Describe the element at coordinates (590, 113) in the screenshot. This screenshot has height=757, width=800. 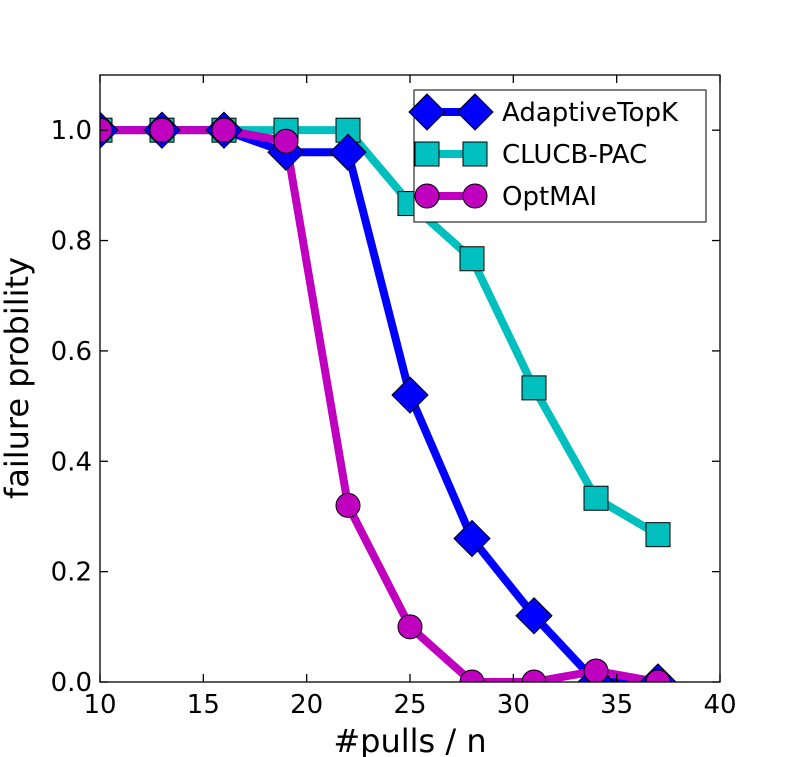
I see `legend-label: AdaptiveTopK` at that location.